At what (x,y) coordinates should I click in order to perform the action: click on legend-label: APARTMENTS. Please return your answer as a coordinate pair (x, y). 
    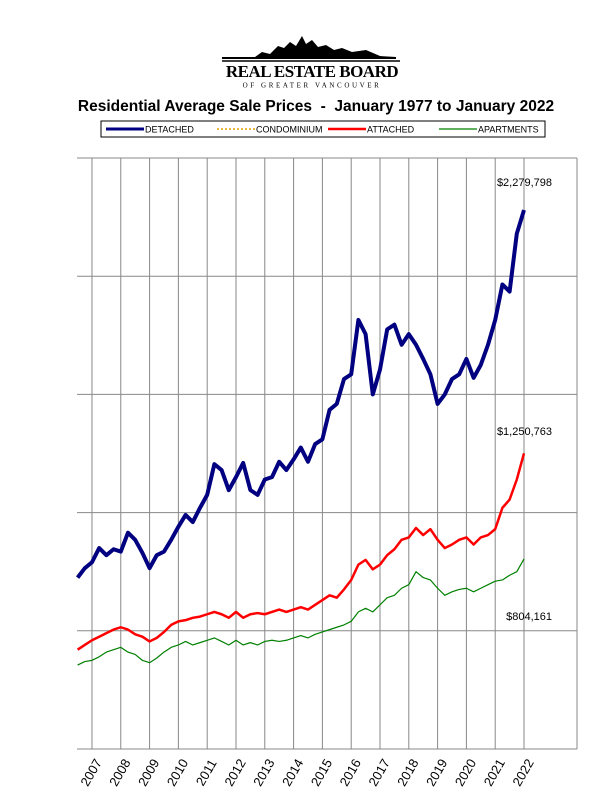
    Looking at the image, I should click on (508, 129).